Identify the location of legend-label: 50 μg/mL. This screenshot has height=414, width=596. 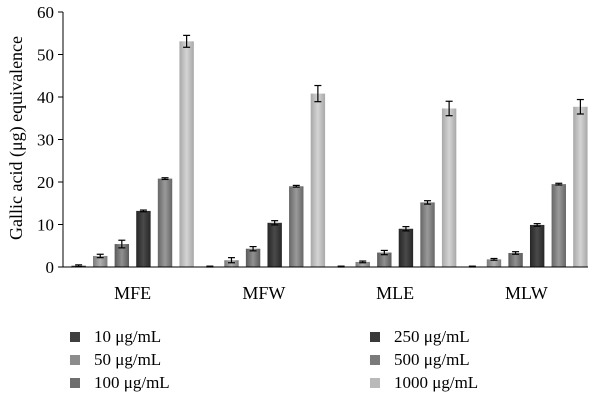
(128, 359).